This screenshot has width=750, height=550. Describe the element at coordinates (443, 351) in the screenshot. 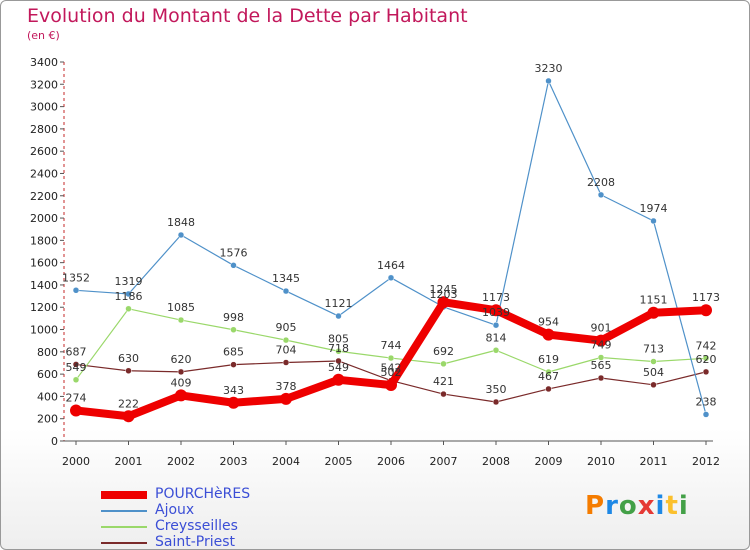

I see `data-label: 692` at that location.